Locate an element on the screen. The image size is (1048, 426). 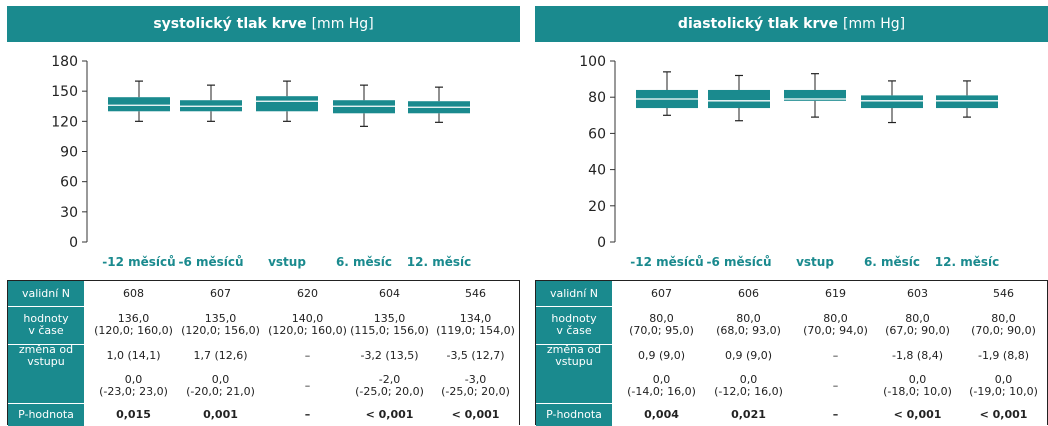
table-cell: -3,2 (13,5) is located at coordinates (389, 356).